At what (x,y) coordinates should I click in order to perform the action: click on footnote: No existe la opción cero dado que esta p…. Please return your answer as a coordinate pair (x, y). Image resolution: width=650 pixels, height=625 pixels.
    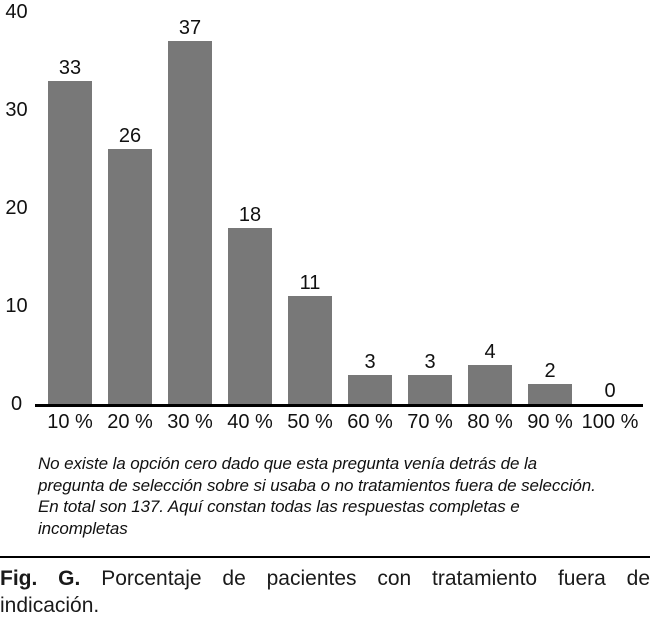
    Looking at the image, I should click on (344, 496).